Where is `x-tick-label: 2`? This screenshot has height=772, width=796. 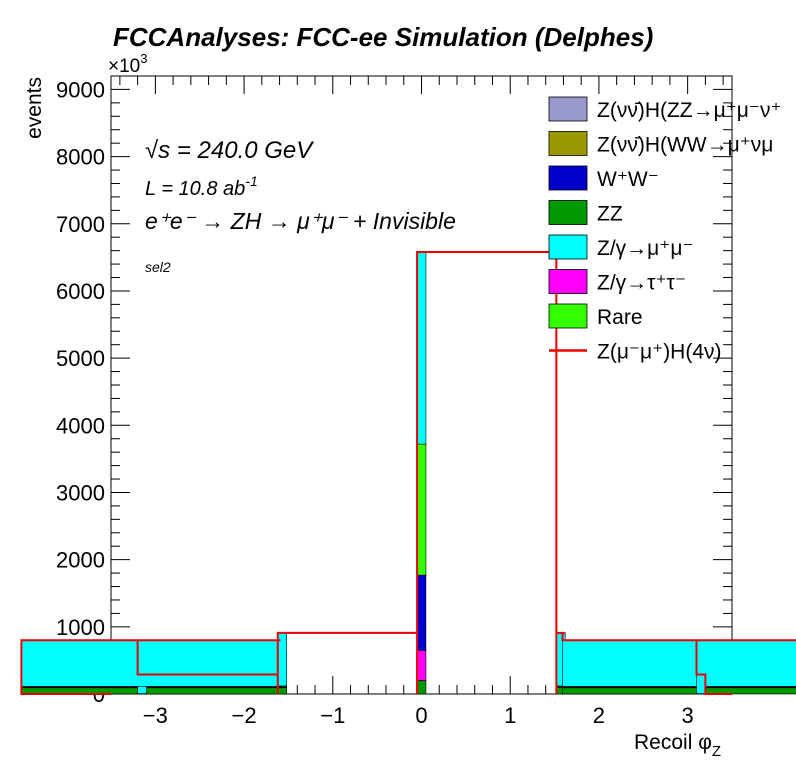 x-tick-label: 2 is located at coordinates (599, 715).